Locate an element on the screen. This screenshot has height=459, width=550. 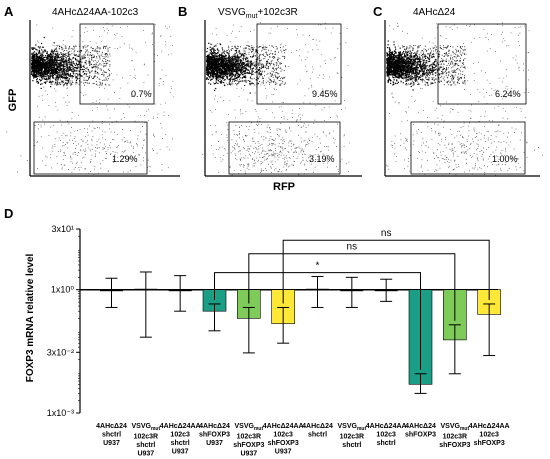
category-label: 4AHcΔ24 shFOXP3 is located at coordinates (420, 431).